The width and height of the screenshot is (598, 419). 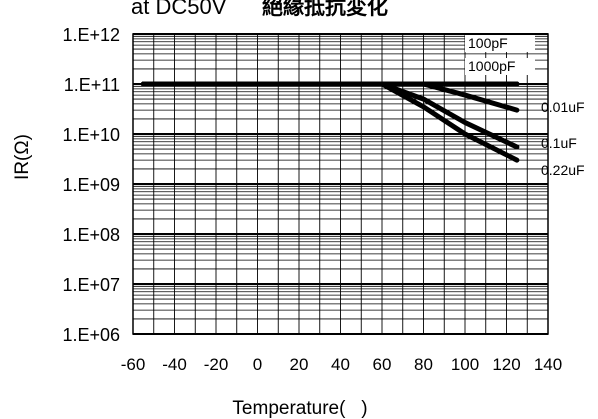 What do you see at coordinates (22, 157) in the screenshot?
I see `y-axis-label: IR(Ω)` at bounding box center [22, 157].